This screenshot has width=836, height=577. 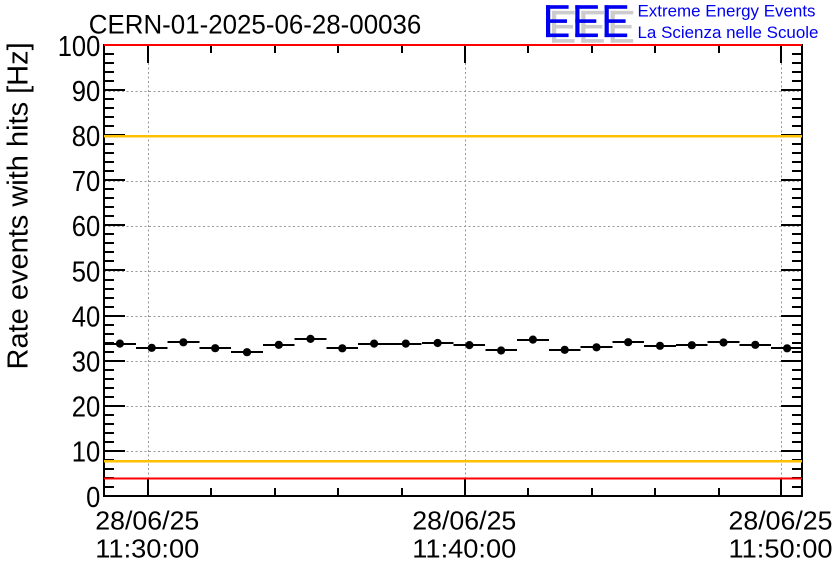 What do you see at coordinates (86, 408) in the screenshot?
I see `svg-text: 20` at bounding box center [86, 408].